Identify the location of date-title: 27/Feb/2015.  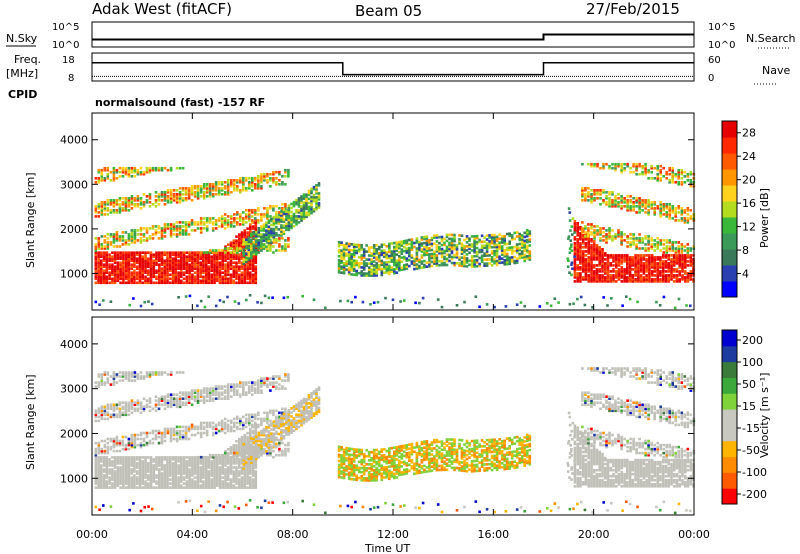
(633, 9).